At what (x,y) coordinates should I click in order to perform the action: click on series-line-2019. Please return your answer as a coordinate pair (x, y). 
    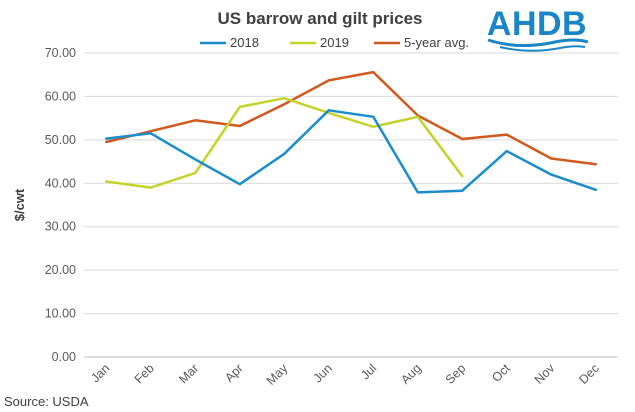
    Looking at the image, I should click on (284, 142).